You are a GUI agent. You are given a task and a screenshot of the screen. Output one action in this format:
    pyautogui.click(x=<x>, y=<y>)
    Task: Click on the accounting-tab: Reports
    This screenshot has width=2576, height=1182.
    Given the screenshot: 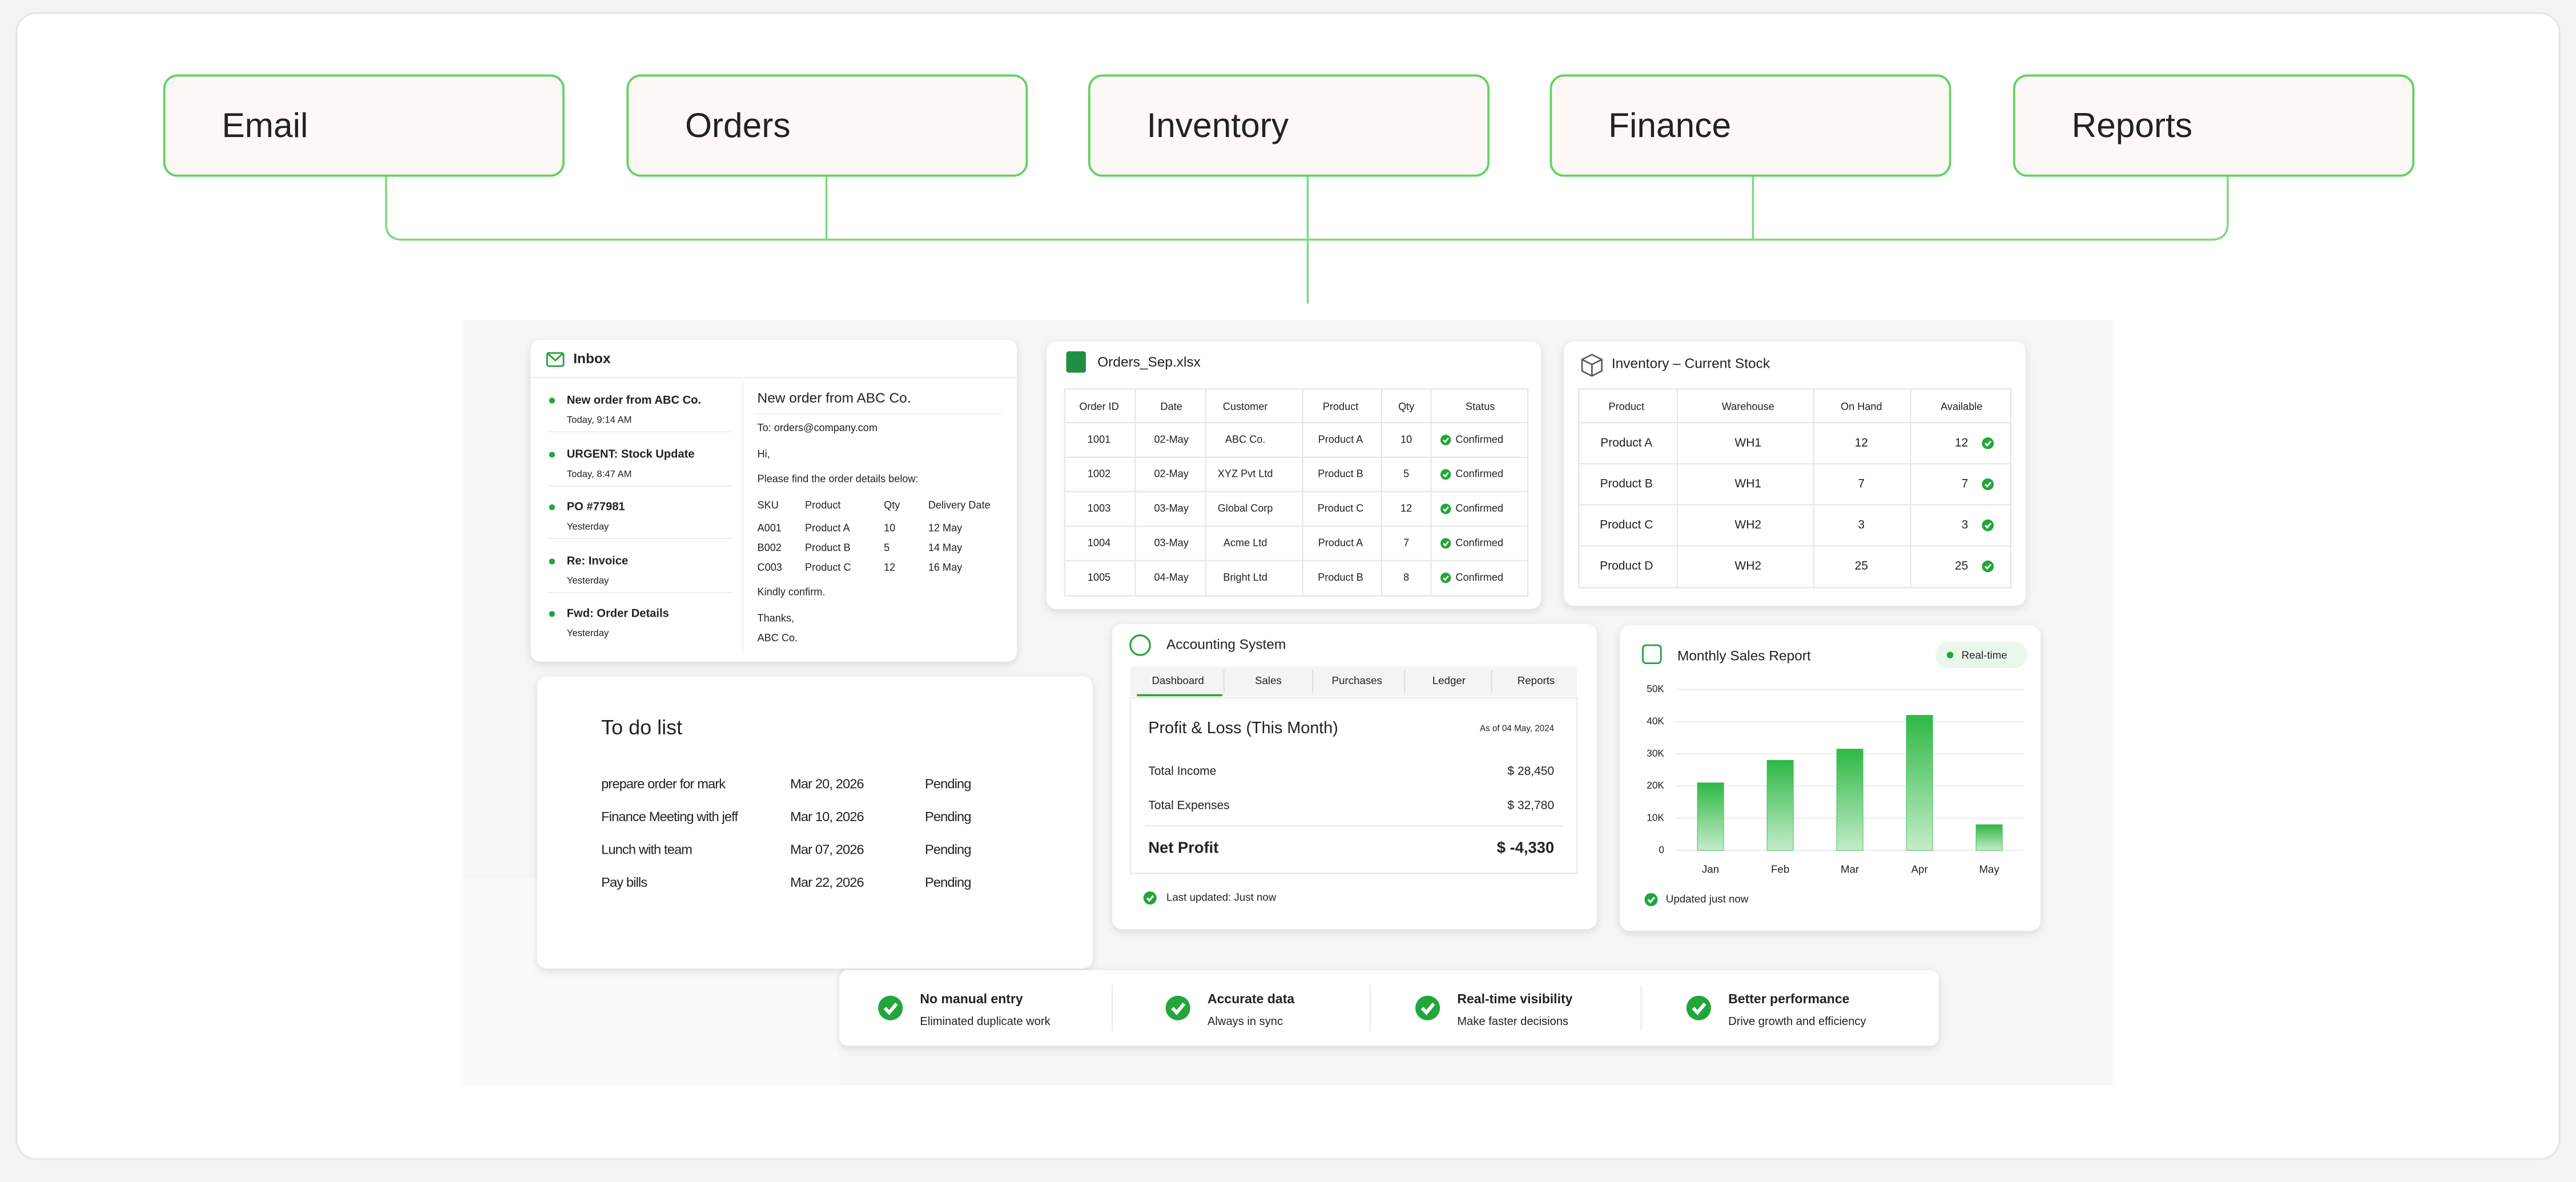 What is the action you would take?
    pyautogui.click(x=1536, y=680)
    